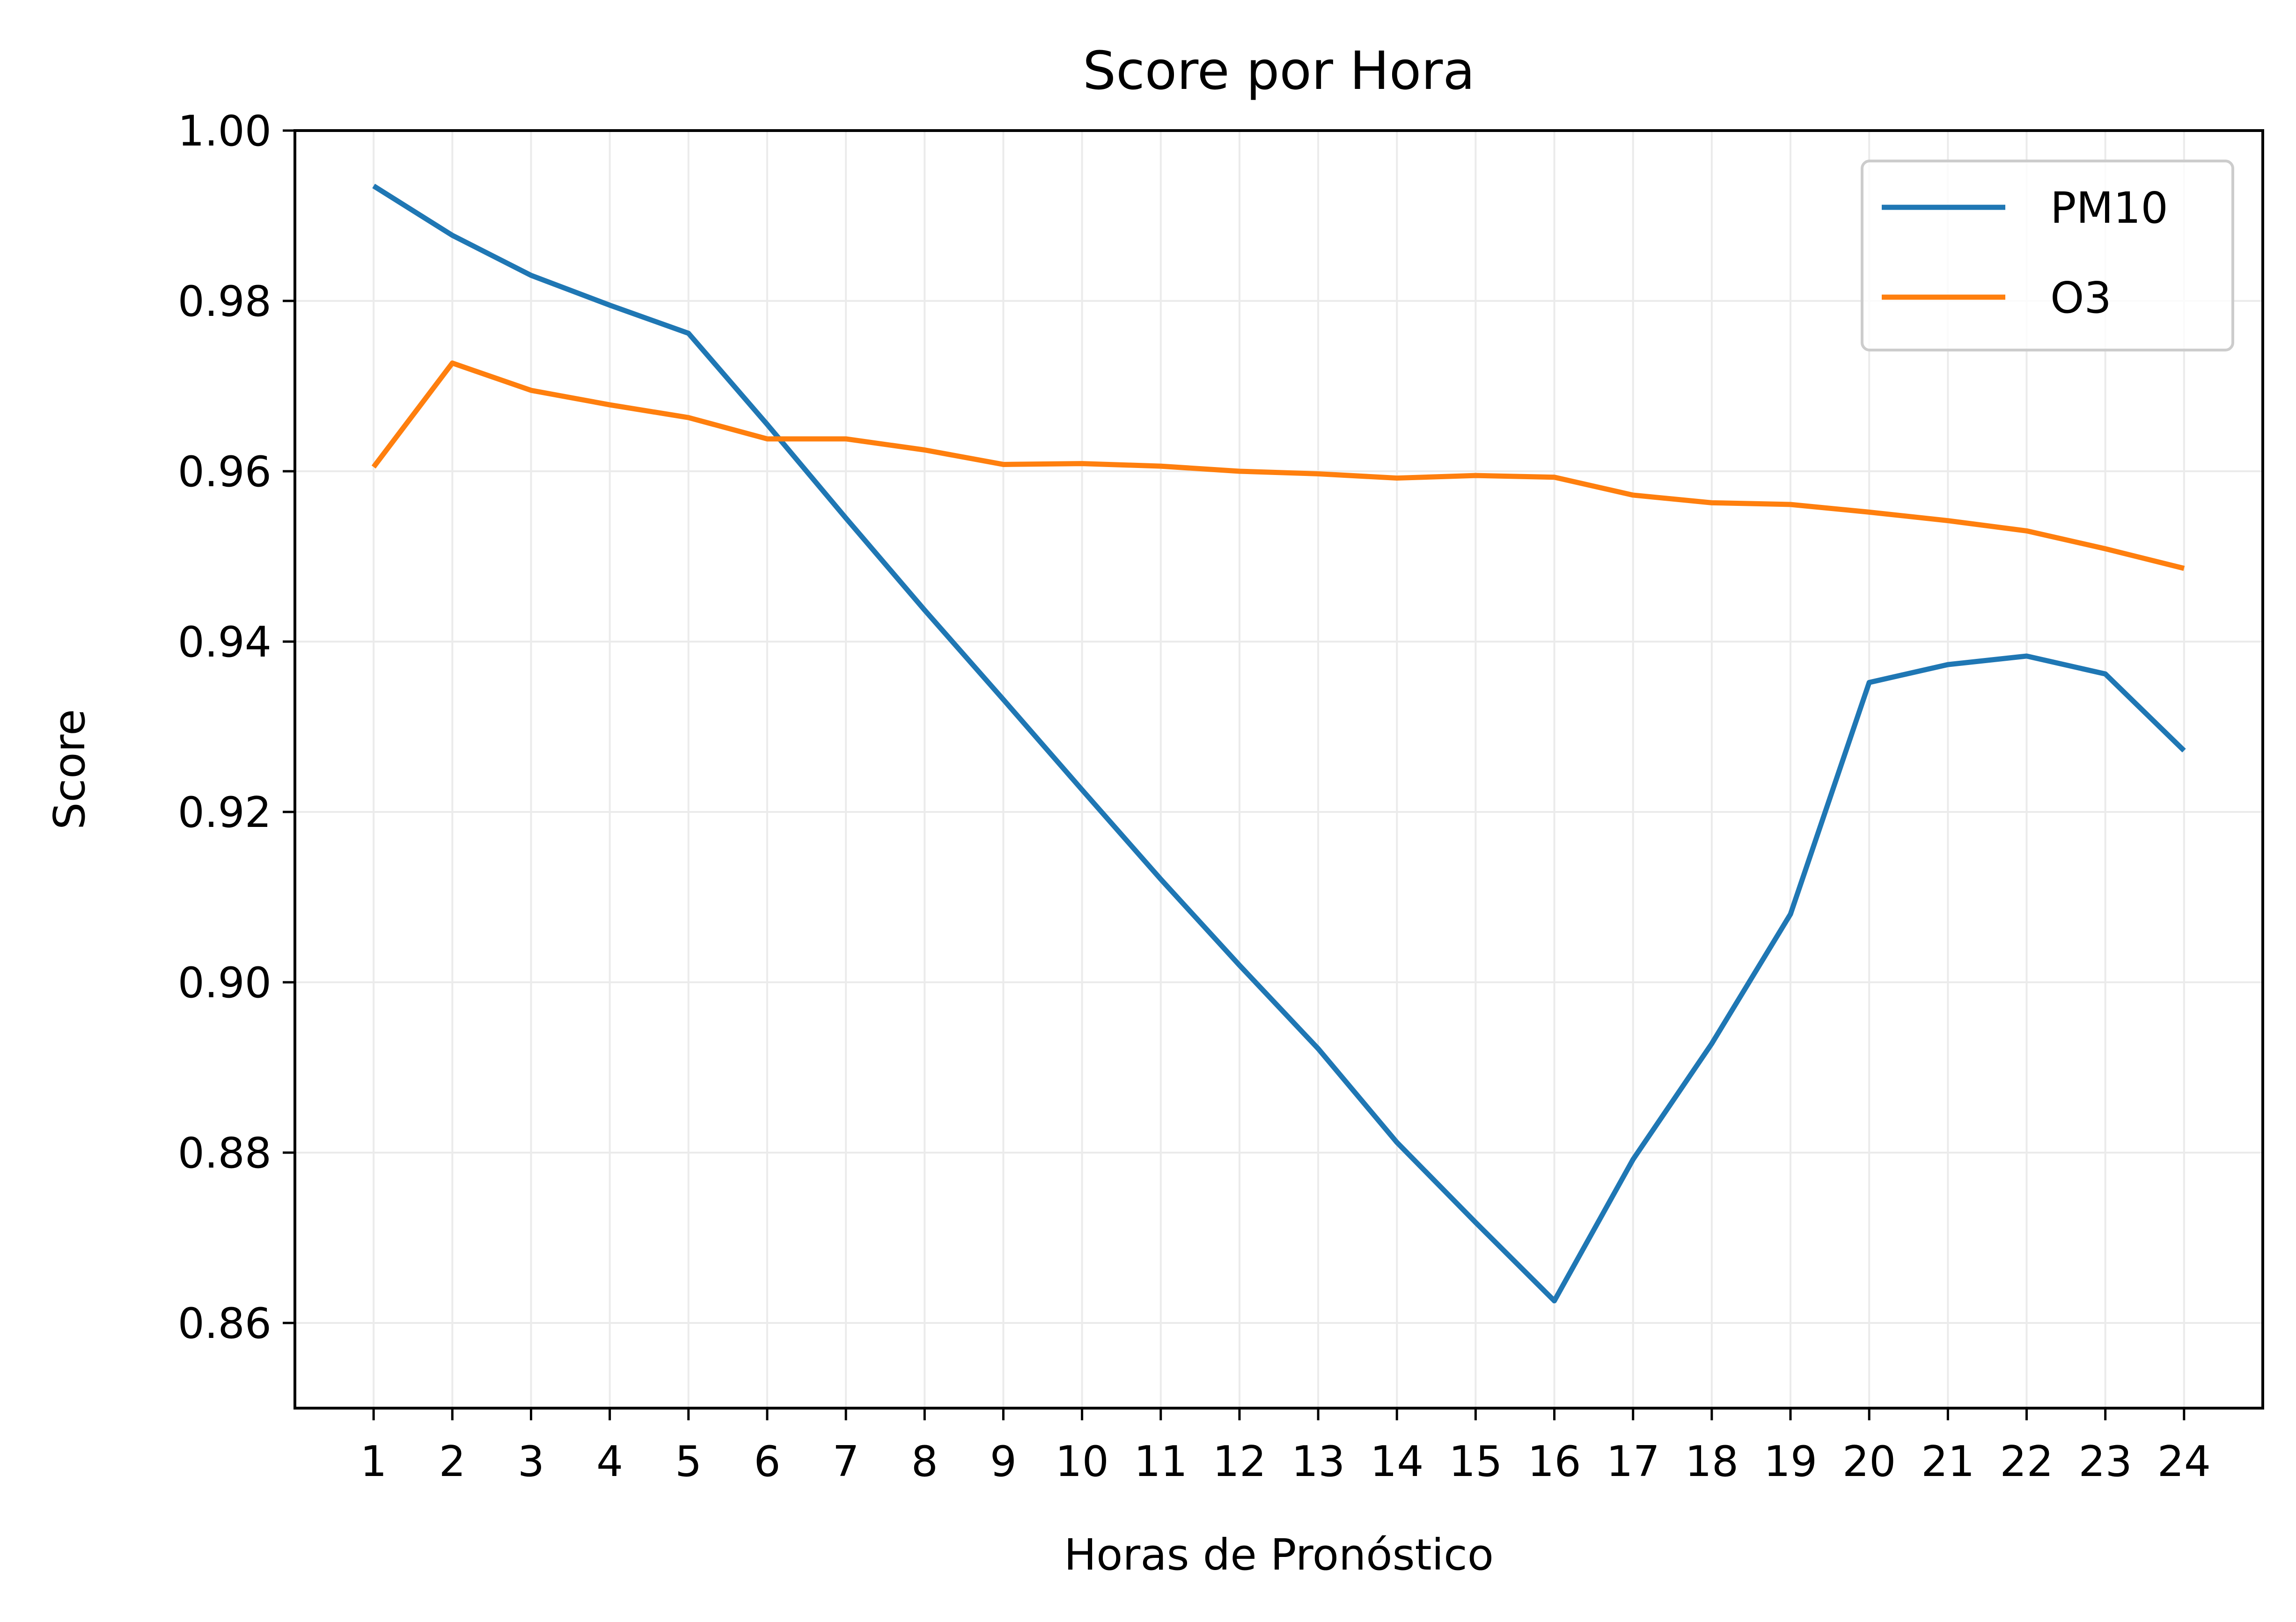  What do you see at coordinates (1285, 1447) in the screenshot?
I see `x-axis: 1 2 3 4 5 6 7 8 9 10 11 12 13 14 15 16 17 18 19 20 21 22 23 24` at bounding box center [1285, 1447].